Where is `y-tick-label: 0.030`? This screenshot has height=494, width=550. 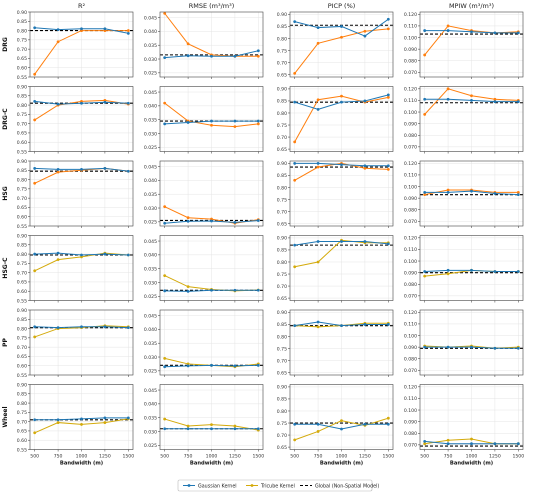
y-tick-label: 0.030 is located at coordinates (150, 358).